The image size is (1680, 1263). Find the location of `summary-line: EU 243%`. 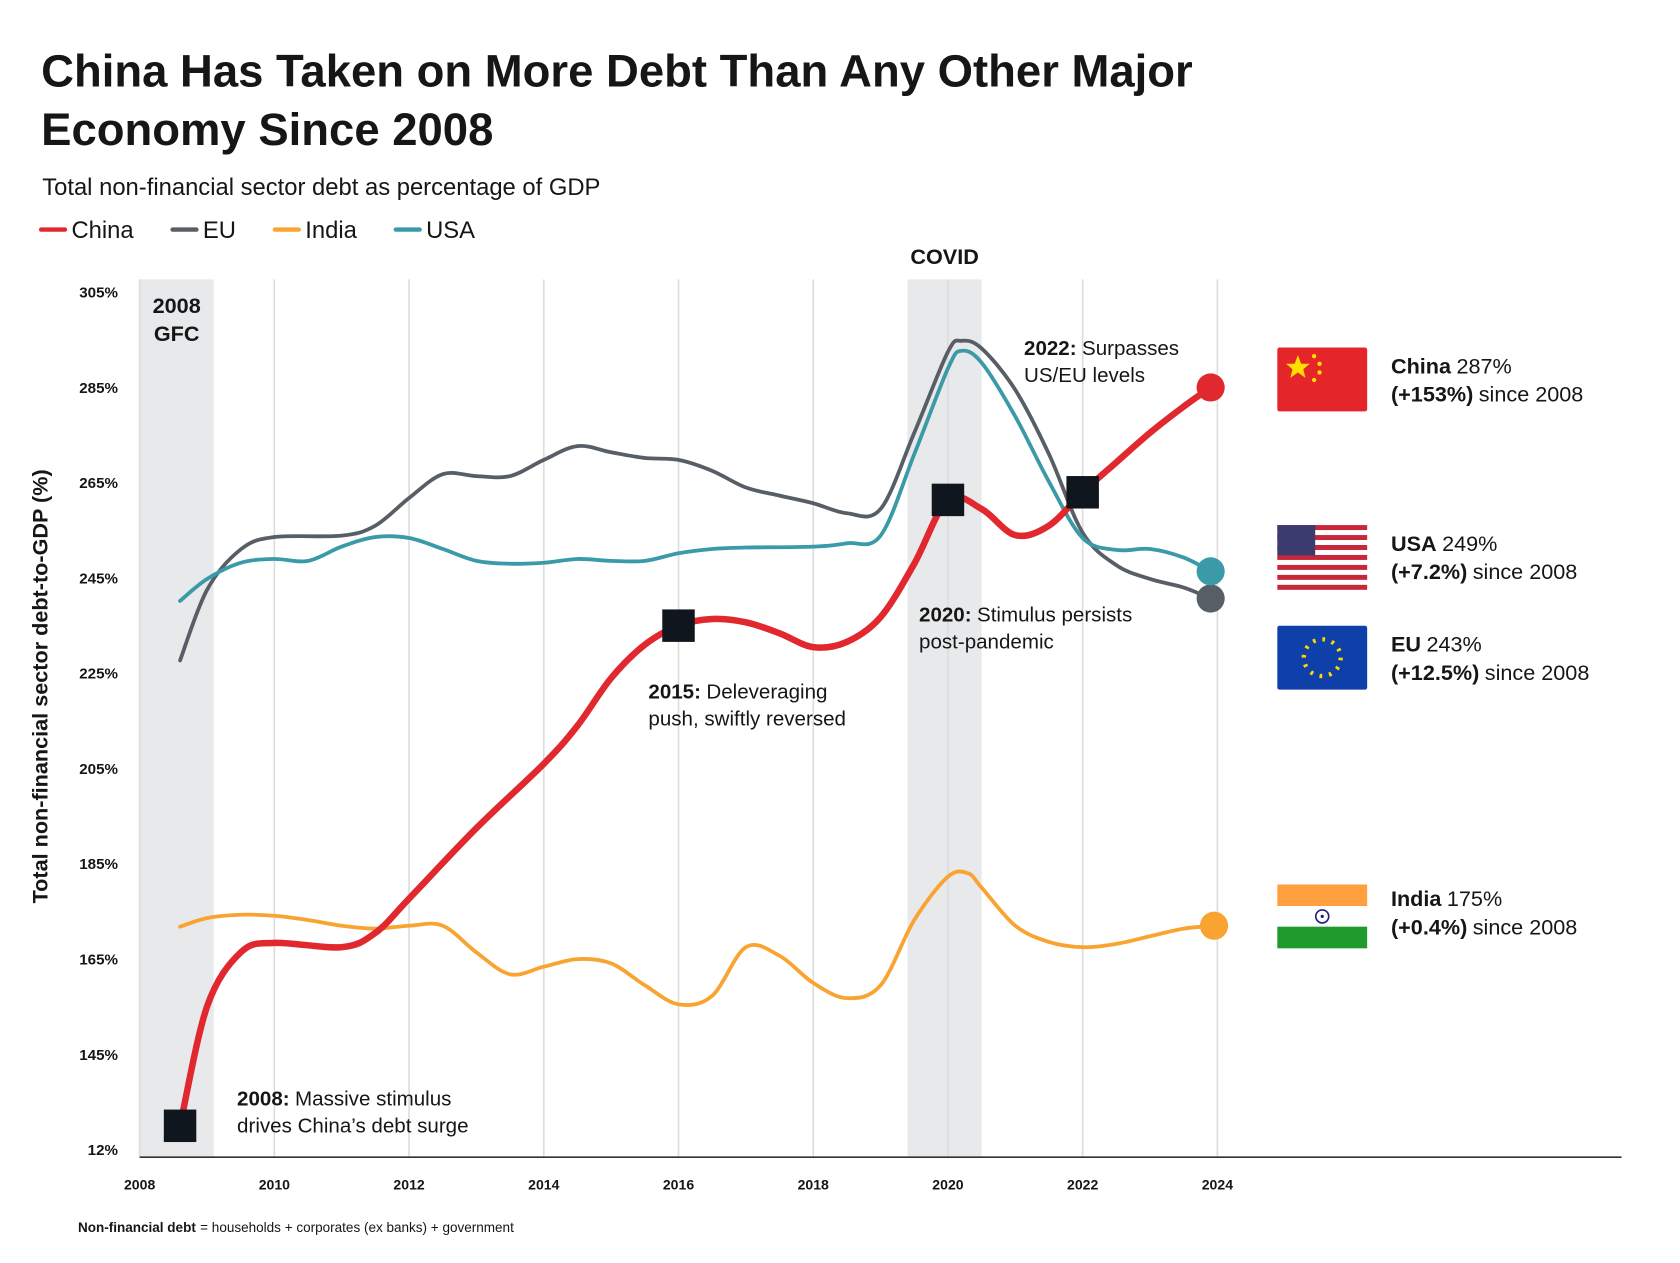

summary-line: EU 243% is located at coordinates (1436, 644).